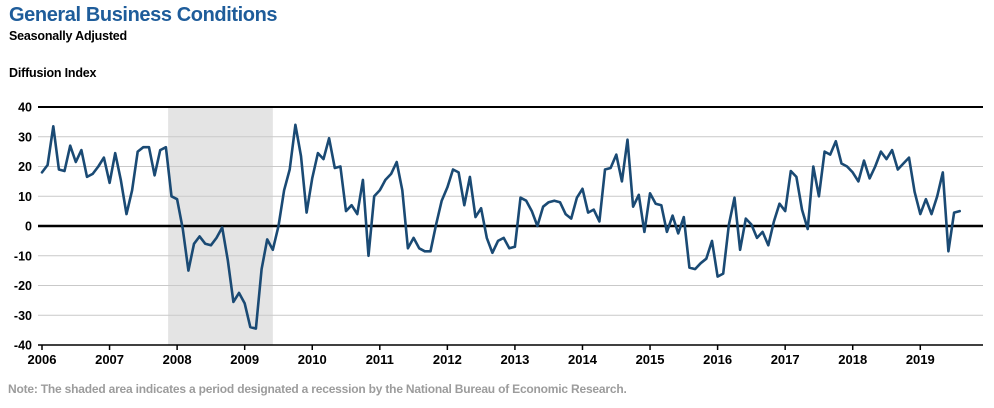 This screenshot has height=408, width=994. What do you see at coordinates (42, 359) in the screenshot?
I see `x-tick-label: 2006` at bounding box center [42, 359].